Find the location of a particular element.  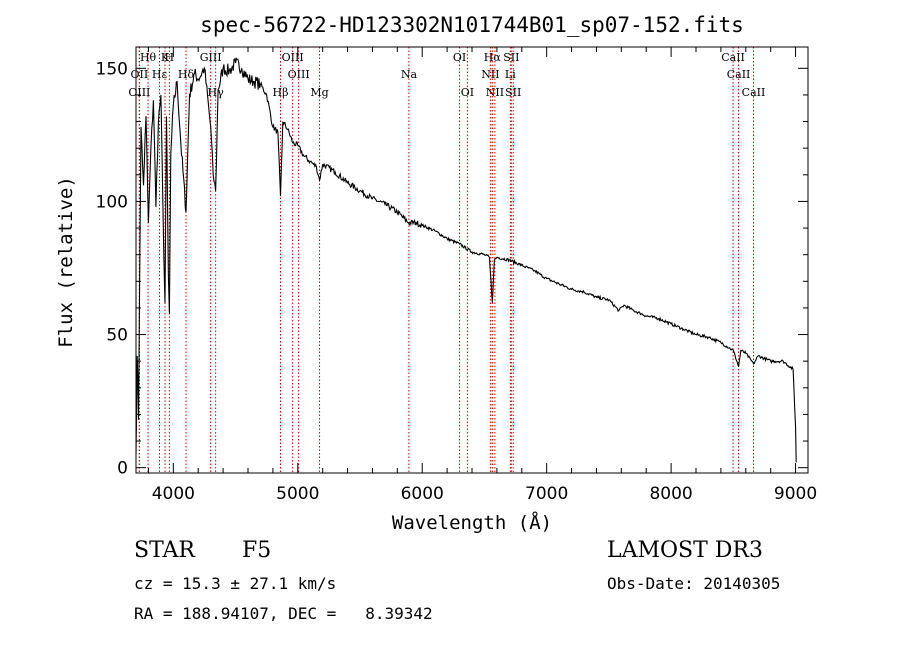

marker-label-8: CaII is located at coordinates (733, 57).